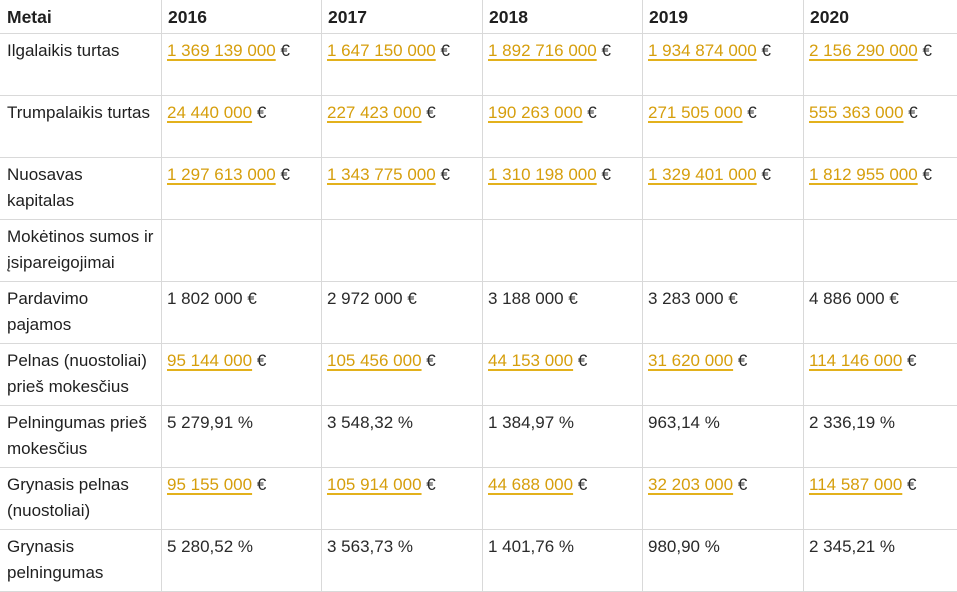 The width and height of the screenshot is (957, 592). What do you see at coordinates (535, 112) in the screenshot?
I see `value-link: 190 263 000` at bounding box center [535, 112].